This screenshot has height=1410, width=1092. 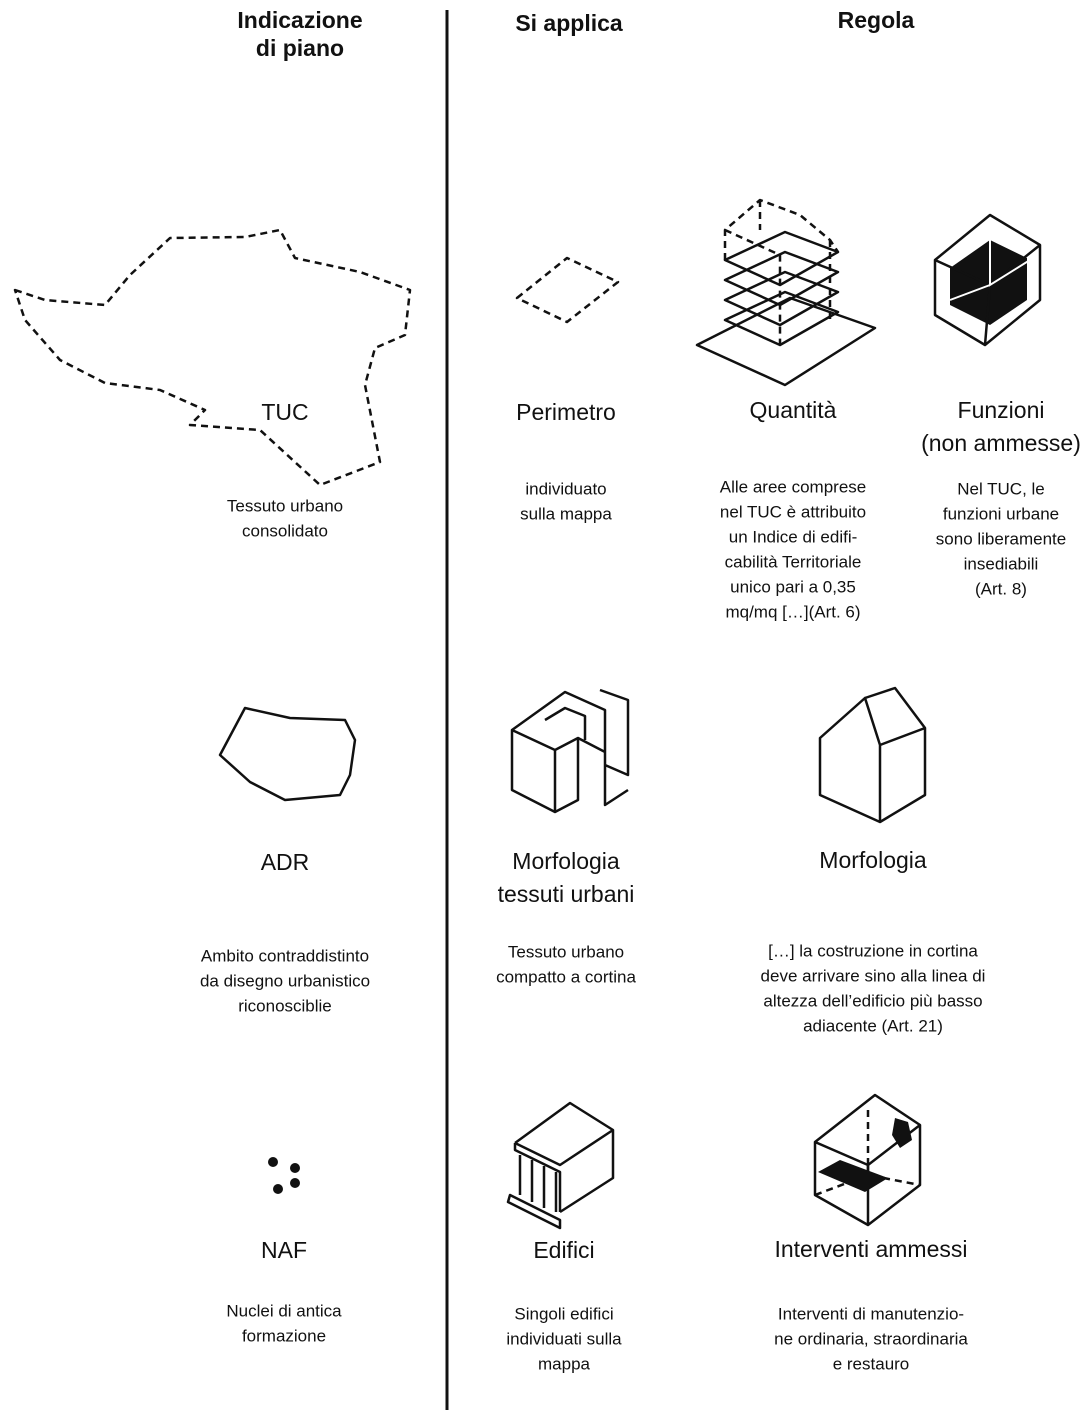 I want to click on adr-icon, so click(x=287, y=754).